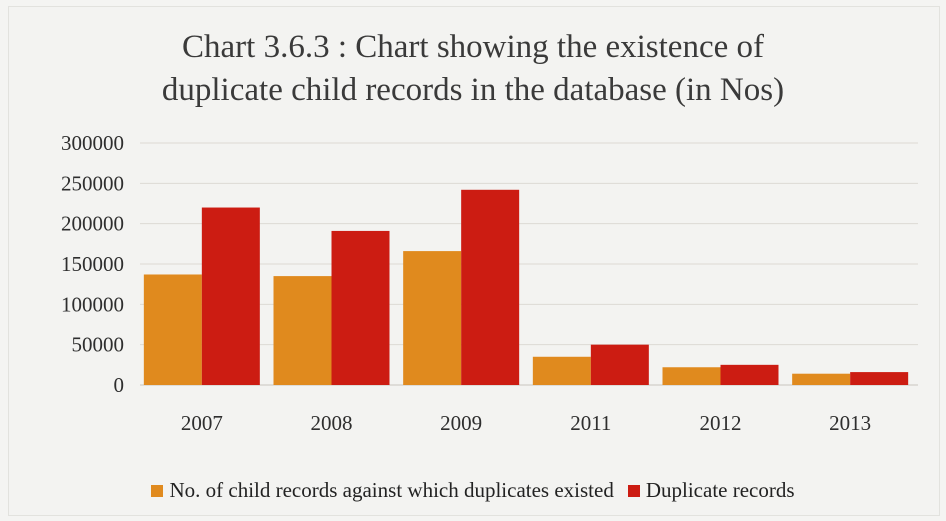 This screenshot has width=946, height=521. What do you see at coordinates (461, 423) in the screenshot?
I see `x-tick-label: 2009` at bounding box center [461, 423].